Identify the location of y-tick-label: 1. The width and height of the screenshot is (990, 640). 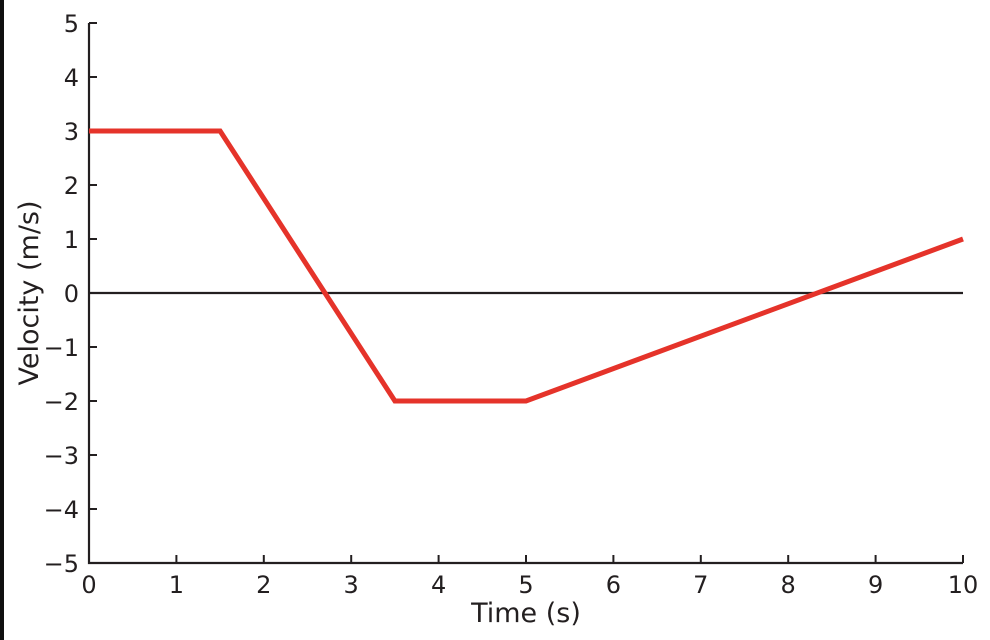
(71, 240).